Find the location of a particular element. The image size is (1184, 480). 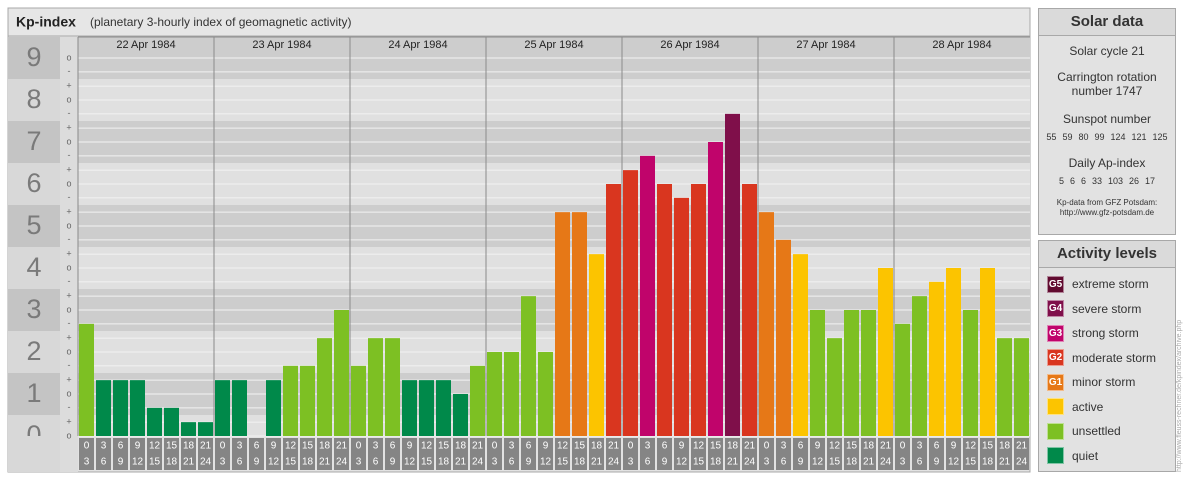

digit-bottom is located at coordinates (34, 454).